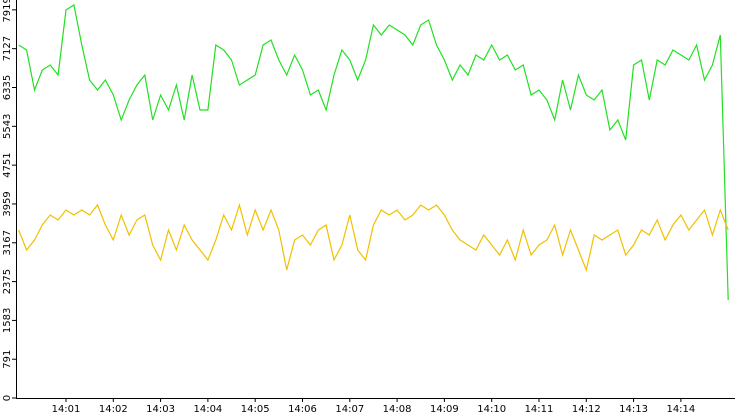 Image resolution: width=735 pixels, height=415 pixels. Describe the element at coordinates (349, 409) in the screenshot. I see `x-tick-label: 14:07` at that location.